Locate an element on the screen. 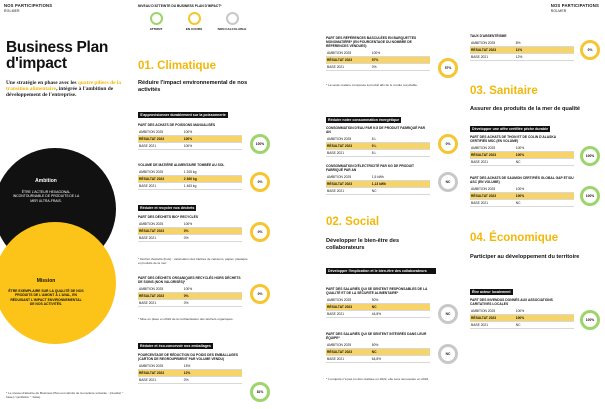  header-right-sub: ROLMER is located at coordinates (558, 11).